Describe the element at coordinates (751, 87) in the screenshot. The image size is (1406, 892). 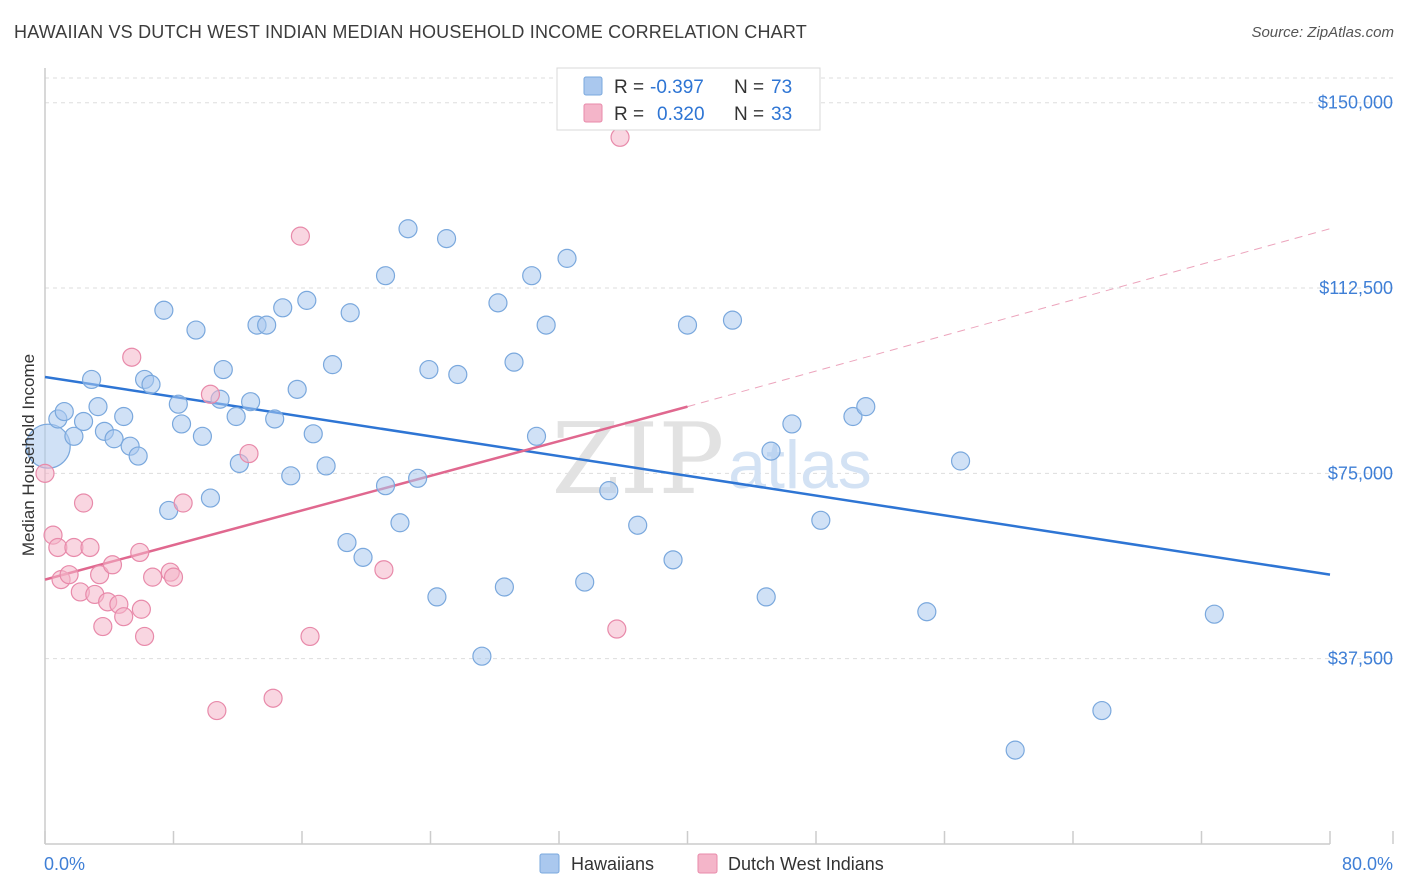
I see `legend-n-label-1: N =` at that location.